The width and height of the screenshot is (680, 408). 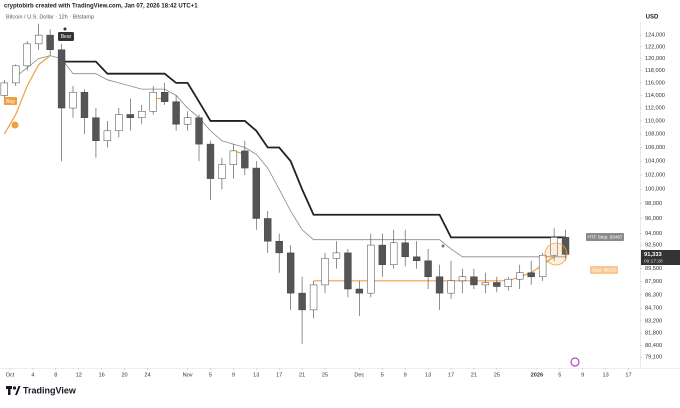 I want to click on x-tick-label: 8, so click(x=55, y=375).